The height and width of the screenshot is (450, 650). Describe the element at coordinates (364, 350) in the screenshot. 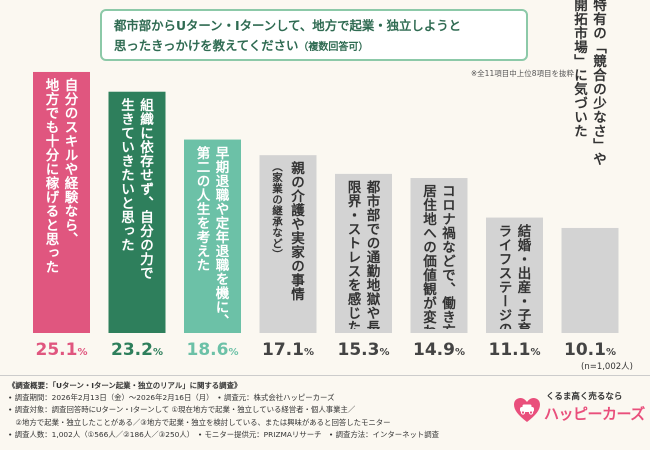

I see `value-label-5: 15.3%` at that location.